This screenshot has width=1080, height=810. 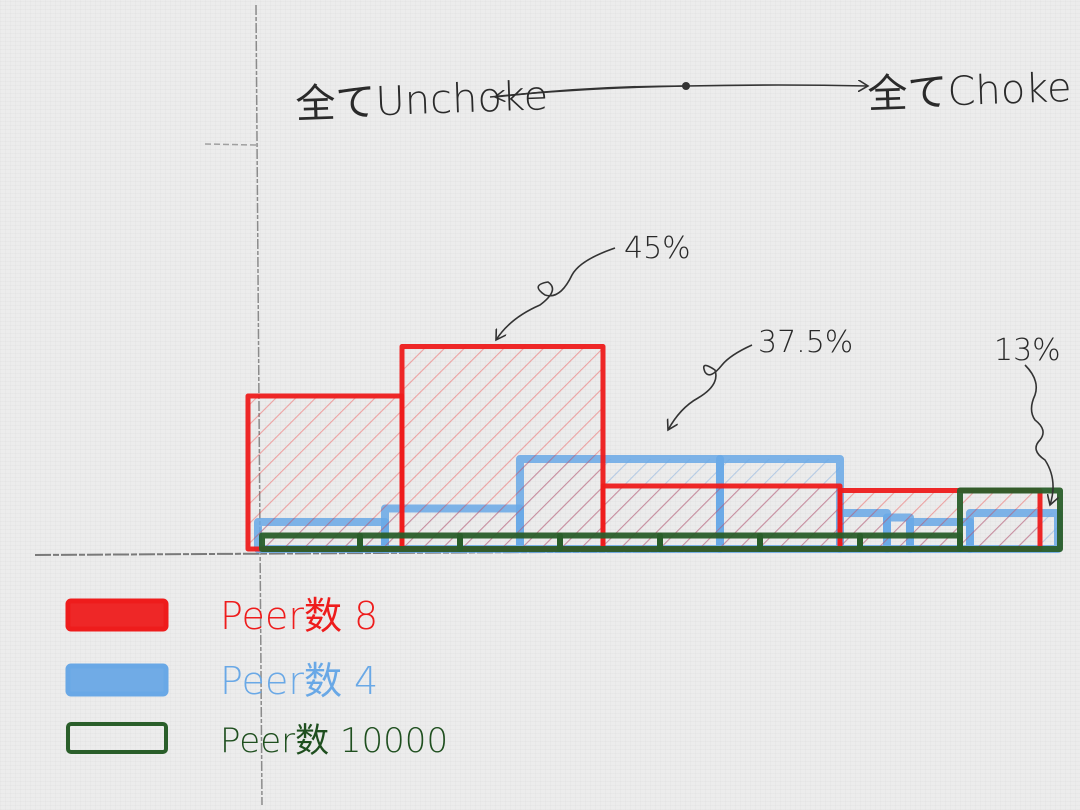 What do you see at coordinates (422, 100) in the screenshot?
I see `x-end-left-label: 全てUnchoke` at bounding box center [422, 100].